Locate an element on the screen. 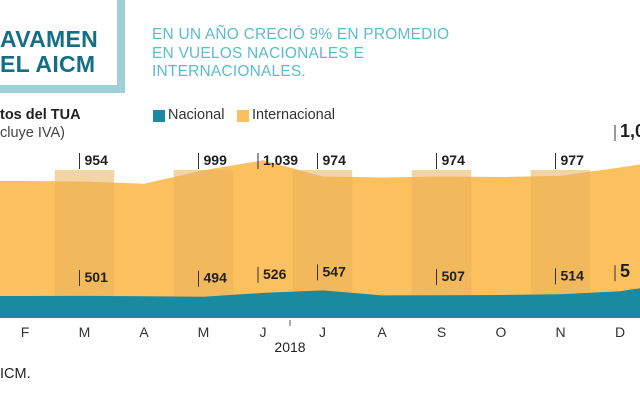 Image resolution: width=640 pixels, height=400 pixels. tick-label: D is located at coordinates (620, 332).